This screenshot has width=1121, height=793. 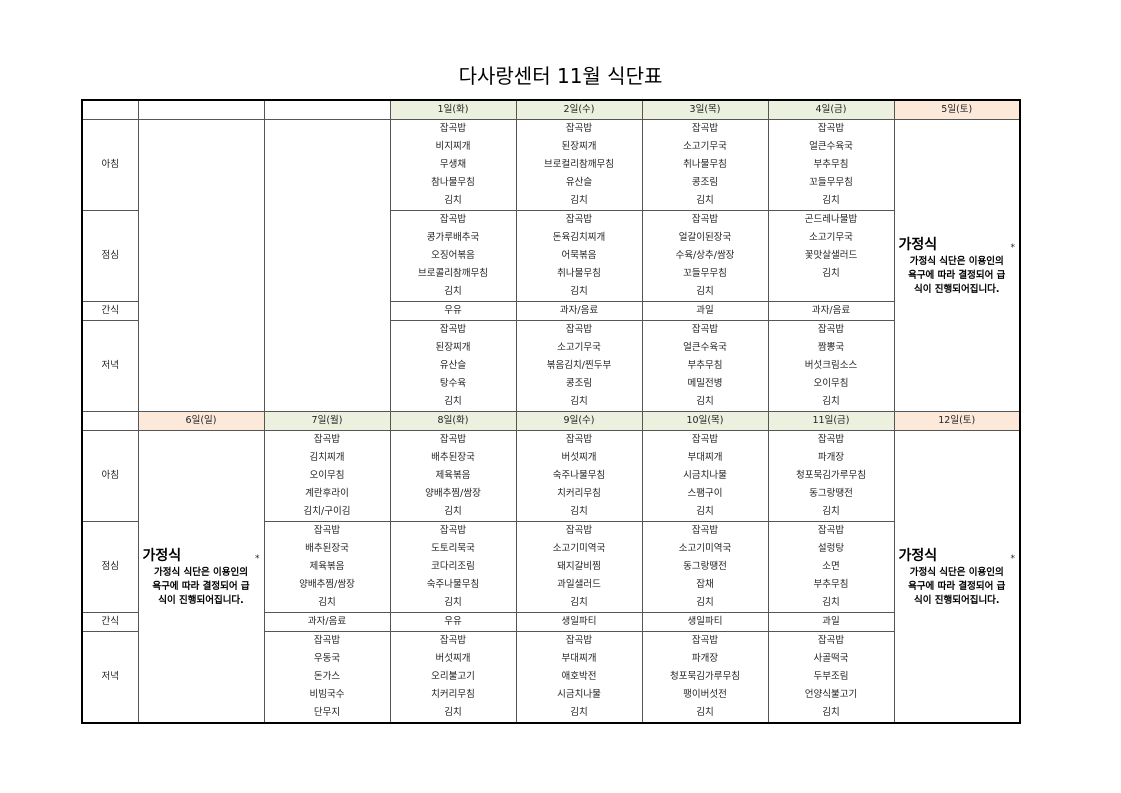 What do you see at coordinates (110, 677) in the screenshot?
I see `meal-label: 저녁` at bounding box center [110, 677].